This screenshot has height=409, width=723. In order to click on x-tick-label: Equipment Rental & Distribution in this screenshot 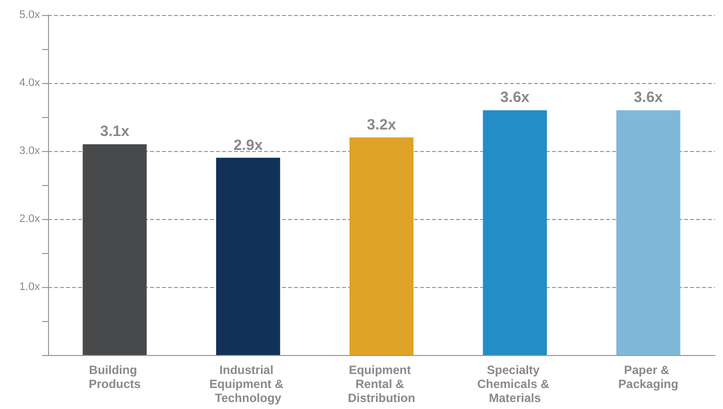, I will do `click(382, 384)`.